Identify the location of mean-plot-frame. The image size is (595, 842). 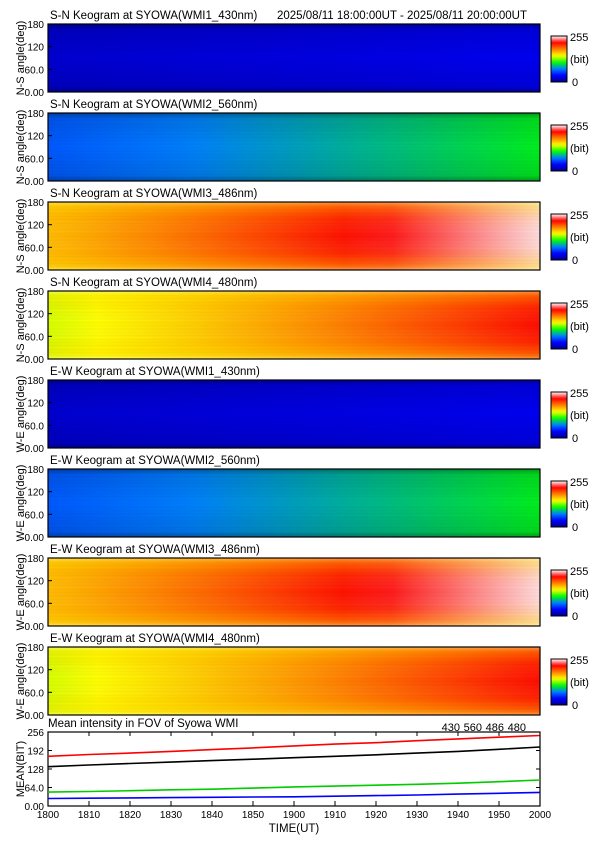
(294, 769).